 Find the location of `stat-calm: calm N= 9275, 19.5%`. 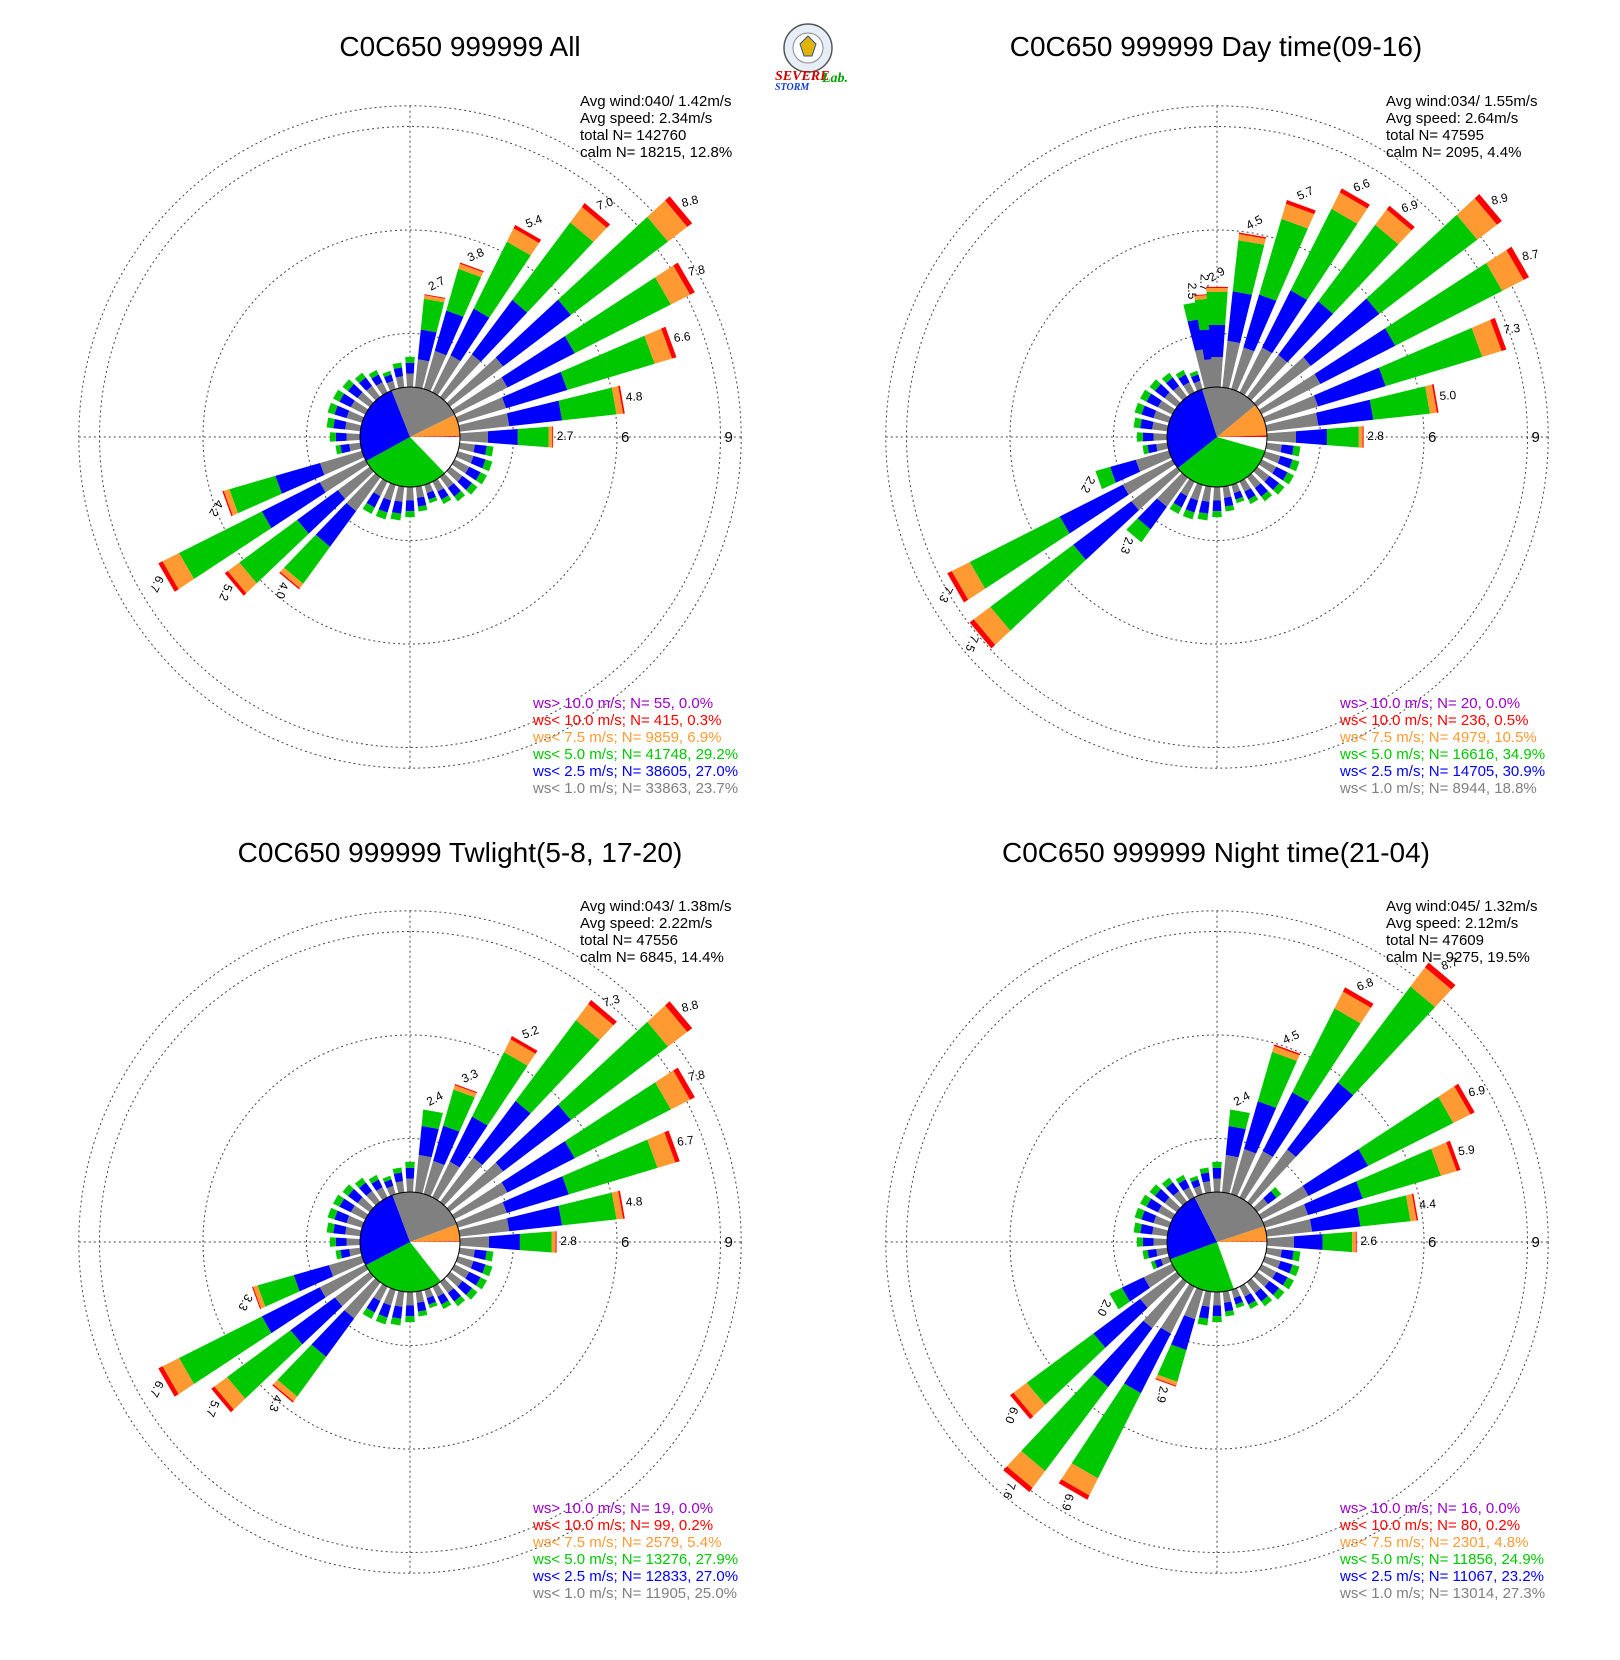

stat-calm: calm N= 9275, 19.5% is located at coordinates (1458, 957).